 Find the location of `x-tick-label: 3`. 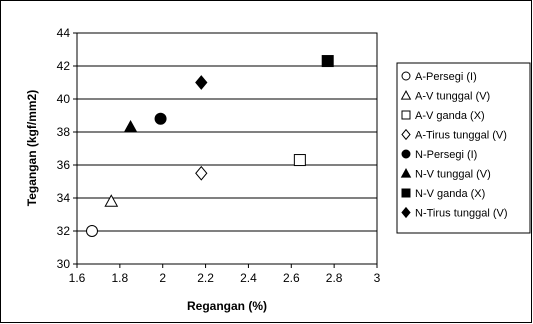

x-tick-label: 3 is located at coordinates (377, 278).